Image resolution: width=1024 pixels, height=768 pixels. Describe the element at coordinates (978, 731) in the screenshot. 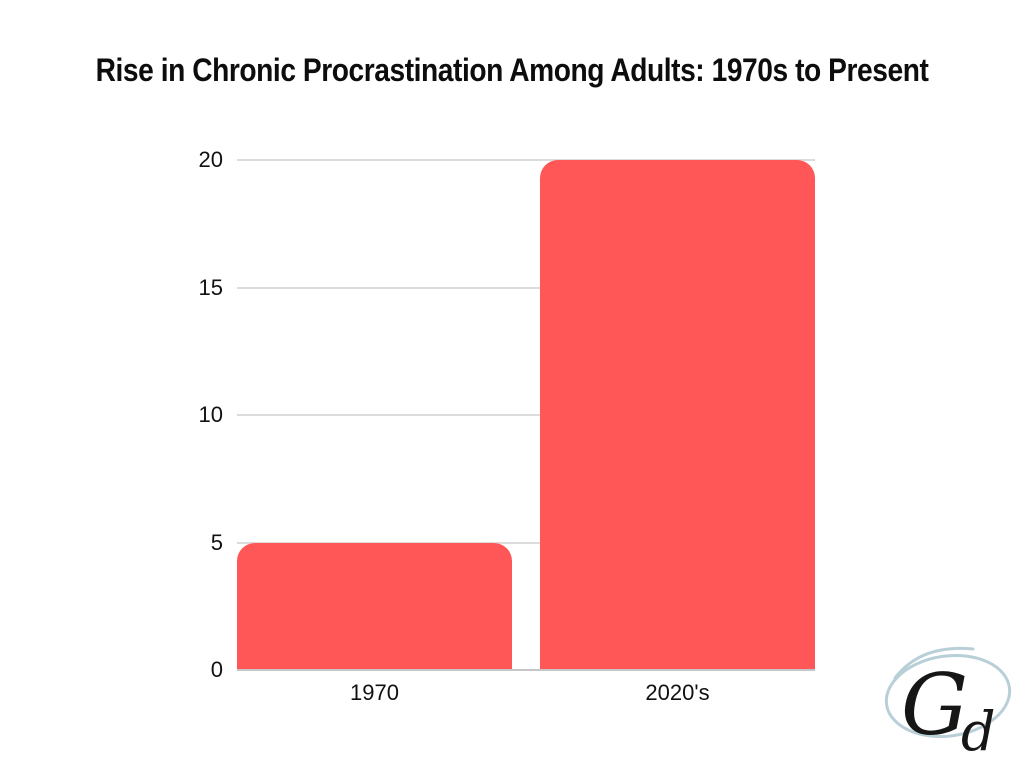

I see `logo-letter-d: d` at that location.